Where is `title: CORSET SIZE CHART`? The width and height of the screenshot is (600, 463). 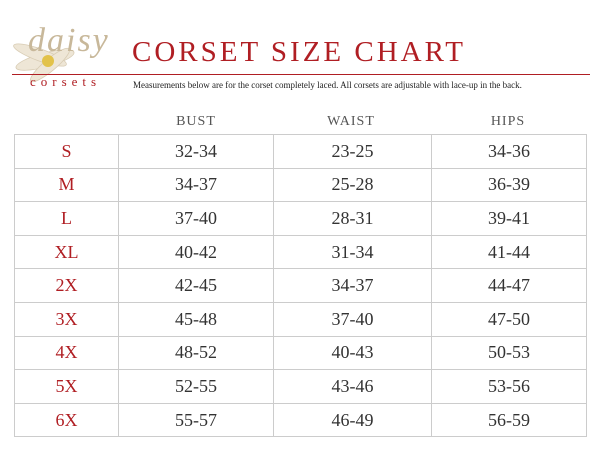
title: CORSET SIZE CHART is located at coordinates (299, 52).